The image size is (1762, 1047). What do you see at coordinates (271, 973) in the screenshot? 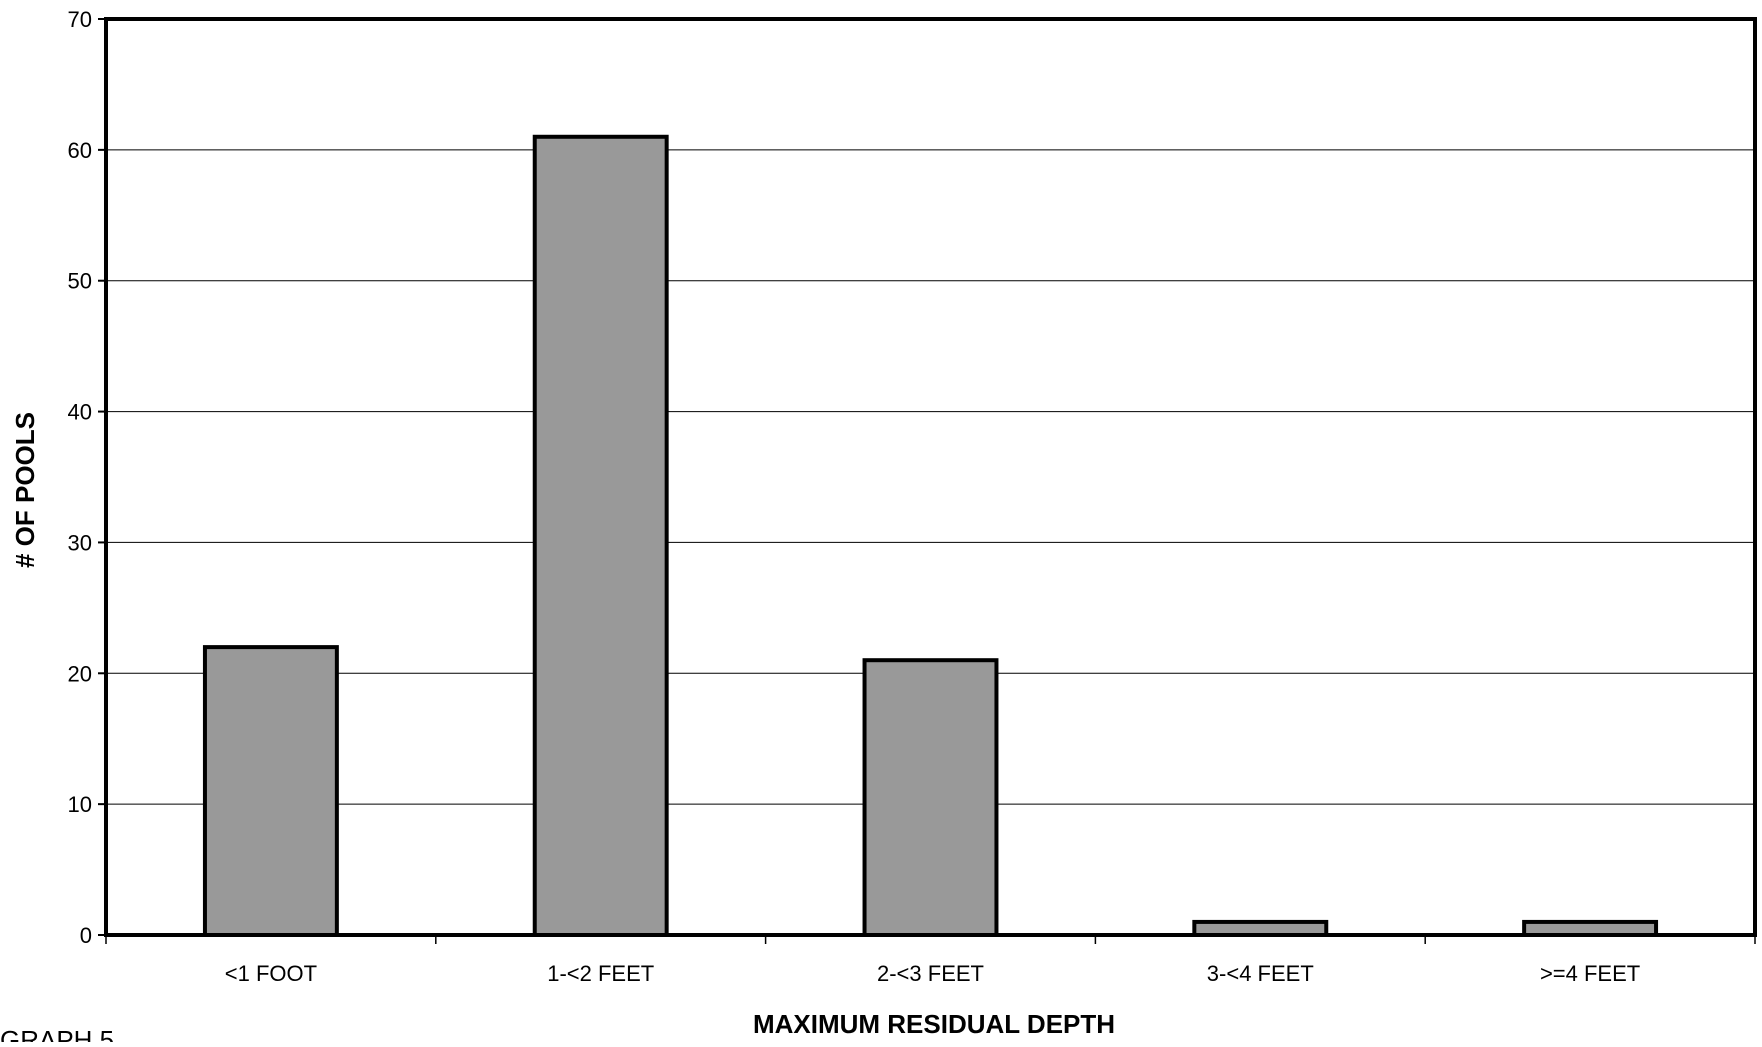
I see `x-tick-label: <1 FOOT` at bounding box center [271, 973].